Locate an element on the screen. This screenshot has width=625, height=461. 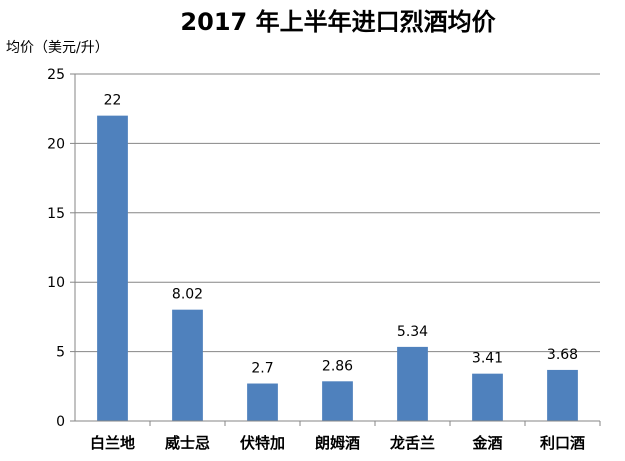
y-tick-label: 0 is located at coordinates (60, 422).